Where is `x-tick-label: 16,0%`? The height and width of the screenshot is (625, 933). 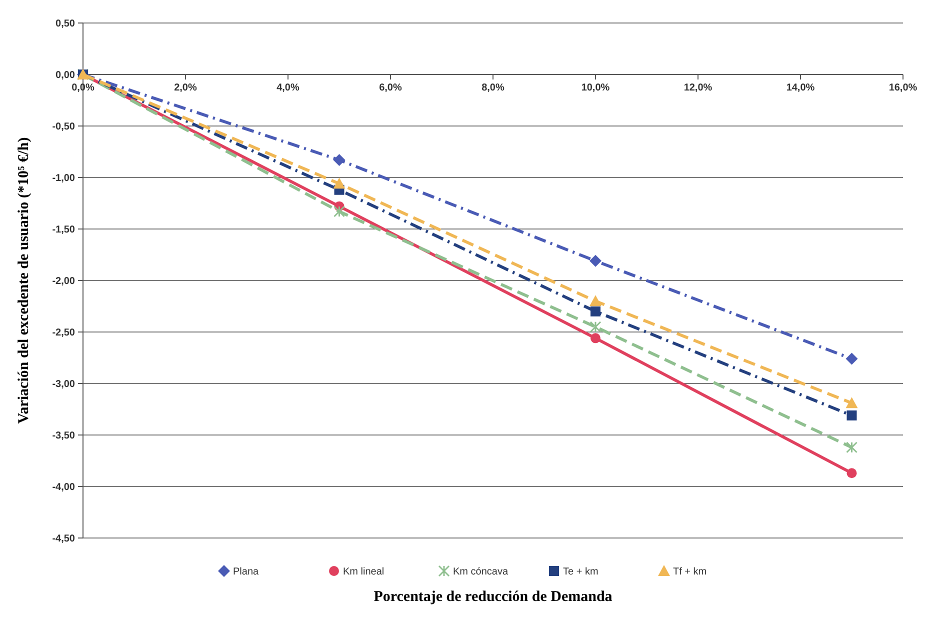
x-tick-label: 16,0% is located at coordinates (903, 88).